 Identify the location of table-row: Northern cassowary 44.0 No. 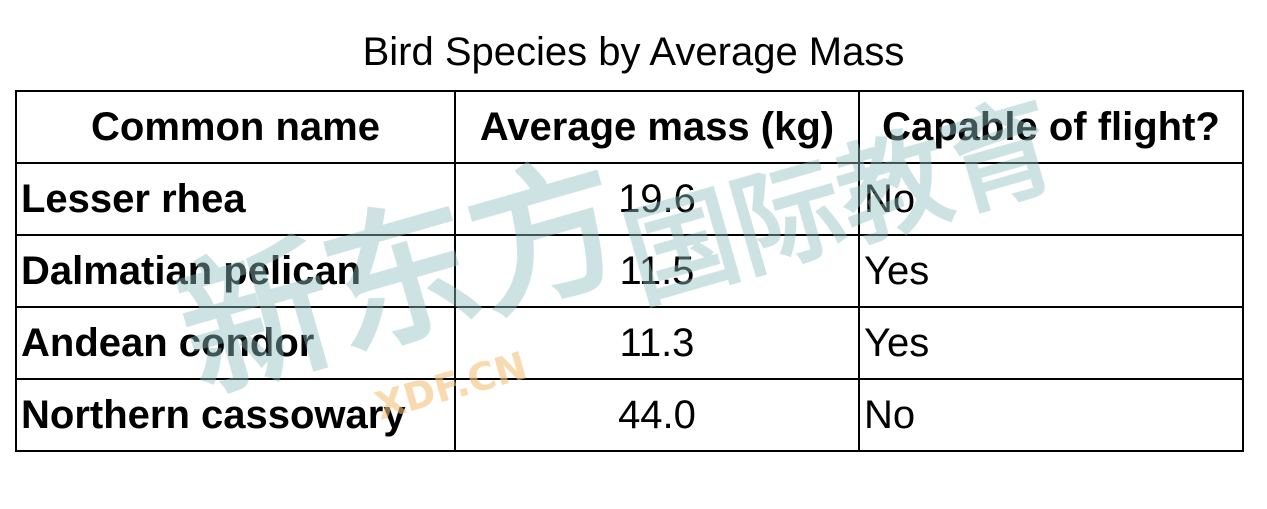
(629, 415).